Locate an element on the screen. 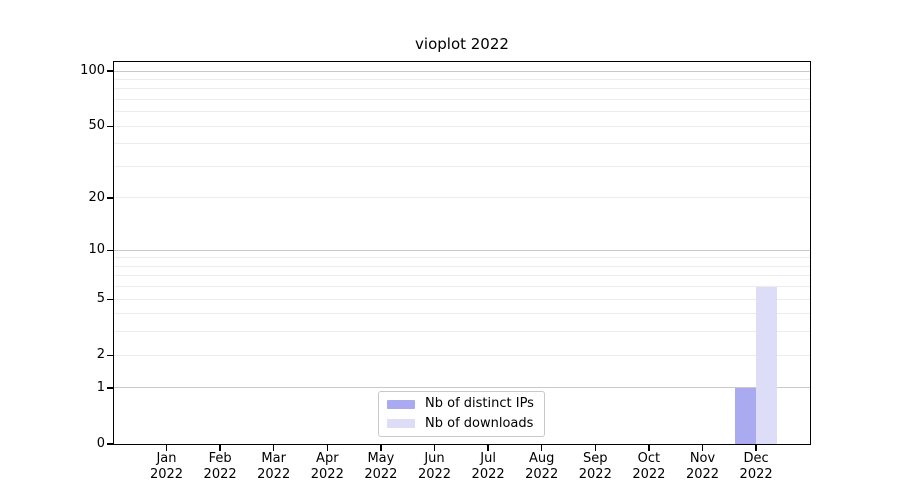  x-tick-label: Sep 2022 is located at coordinates (595, 466).